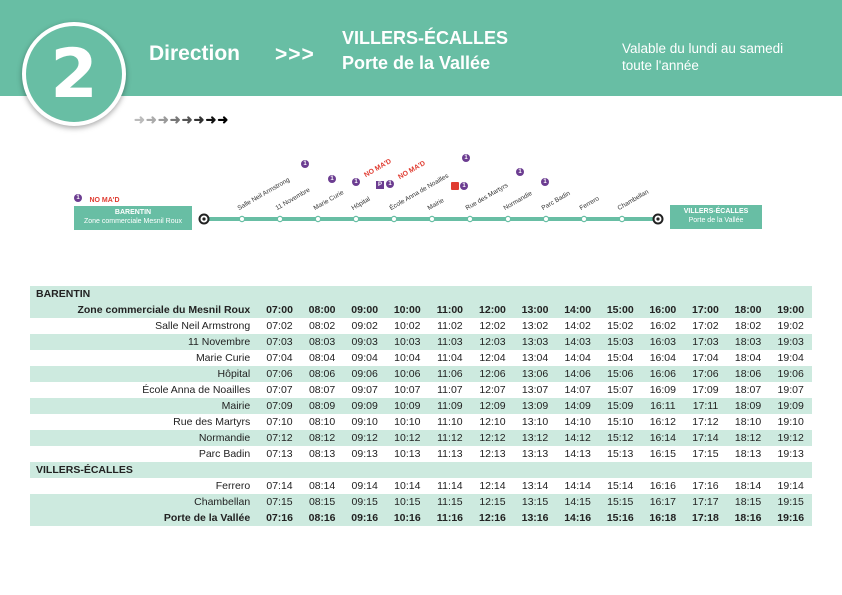  I want to click on stop-name: Mairie, so click(144, 406).